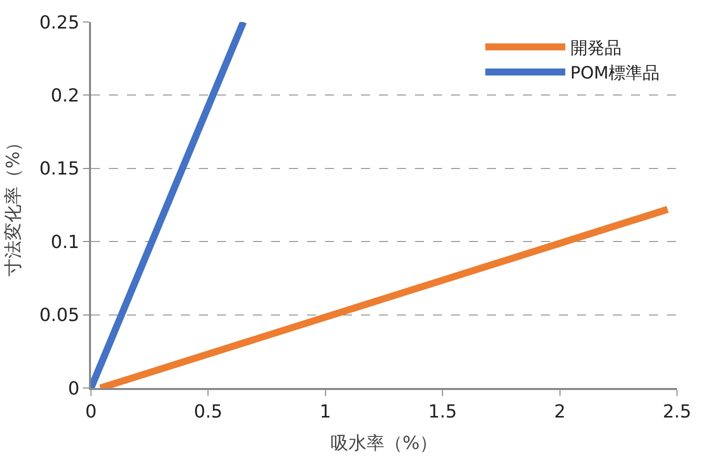 The height and width of the screenshot is (462, 707). I want to click on y-axis-title: 寸法変化率（%）, so click(13, 205).